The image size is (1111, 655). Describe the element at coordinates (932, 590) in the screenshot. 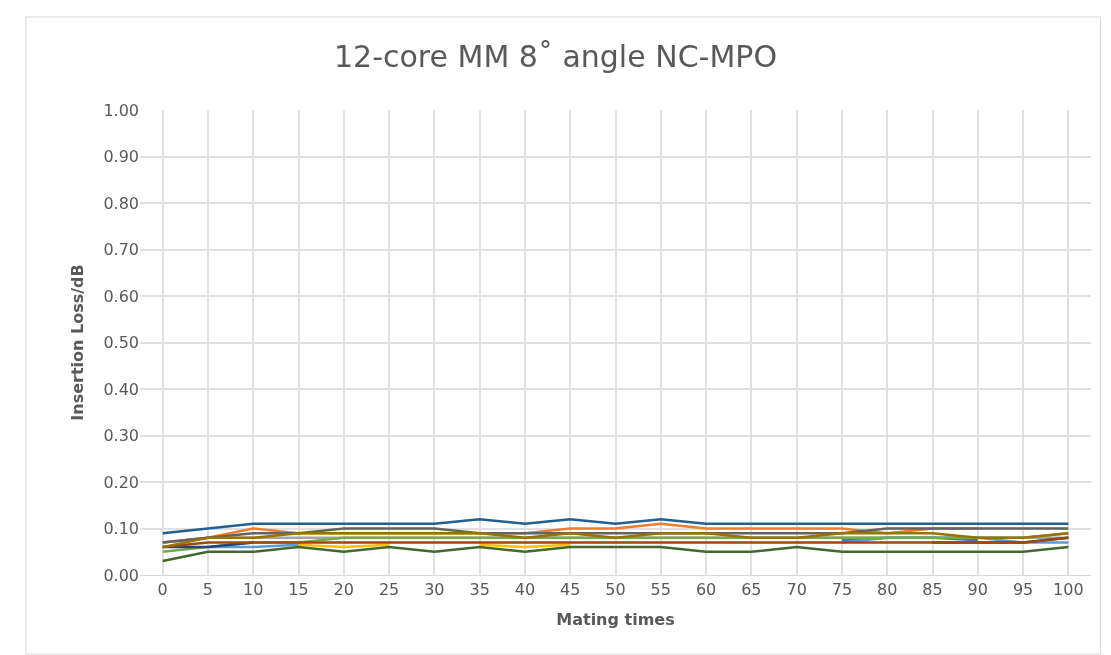

I see `x-tick-label: 85` at that location.